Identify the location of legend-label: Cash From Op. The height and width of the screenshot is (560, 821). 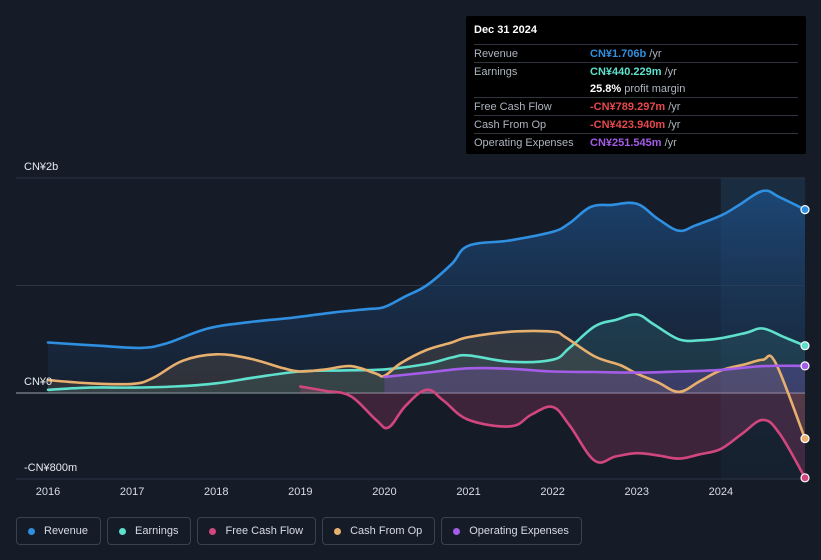
(386, 531).